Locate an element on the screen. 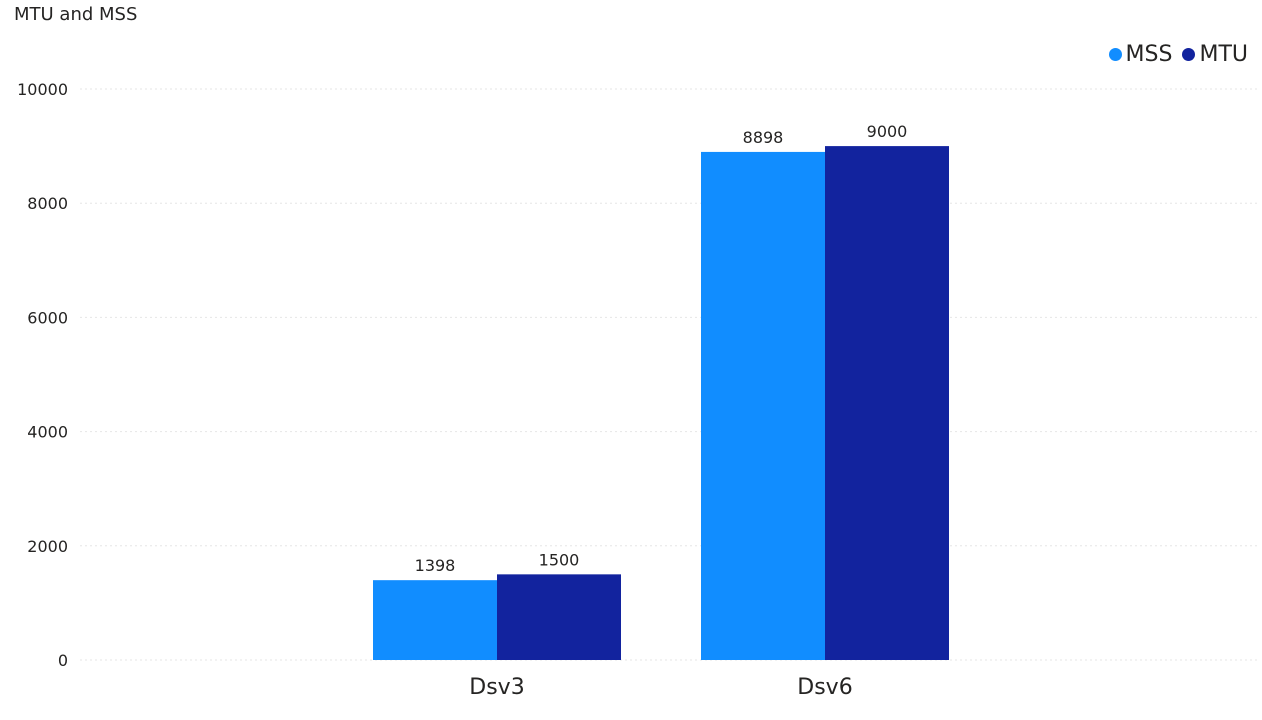 Image resolution: width=1262 pixels, height=720 pixels. bar-mtu-dsv3 is located at coordinates (559, 617).